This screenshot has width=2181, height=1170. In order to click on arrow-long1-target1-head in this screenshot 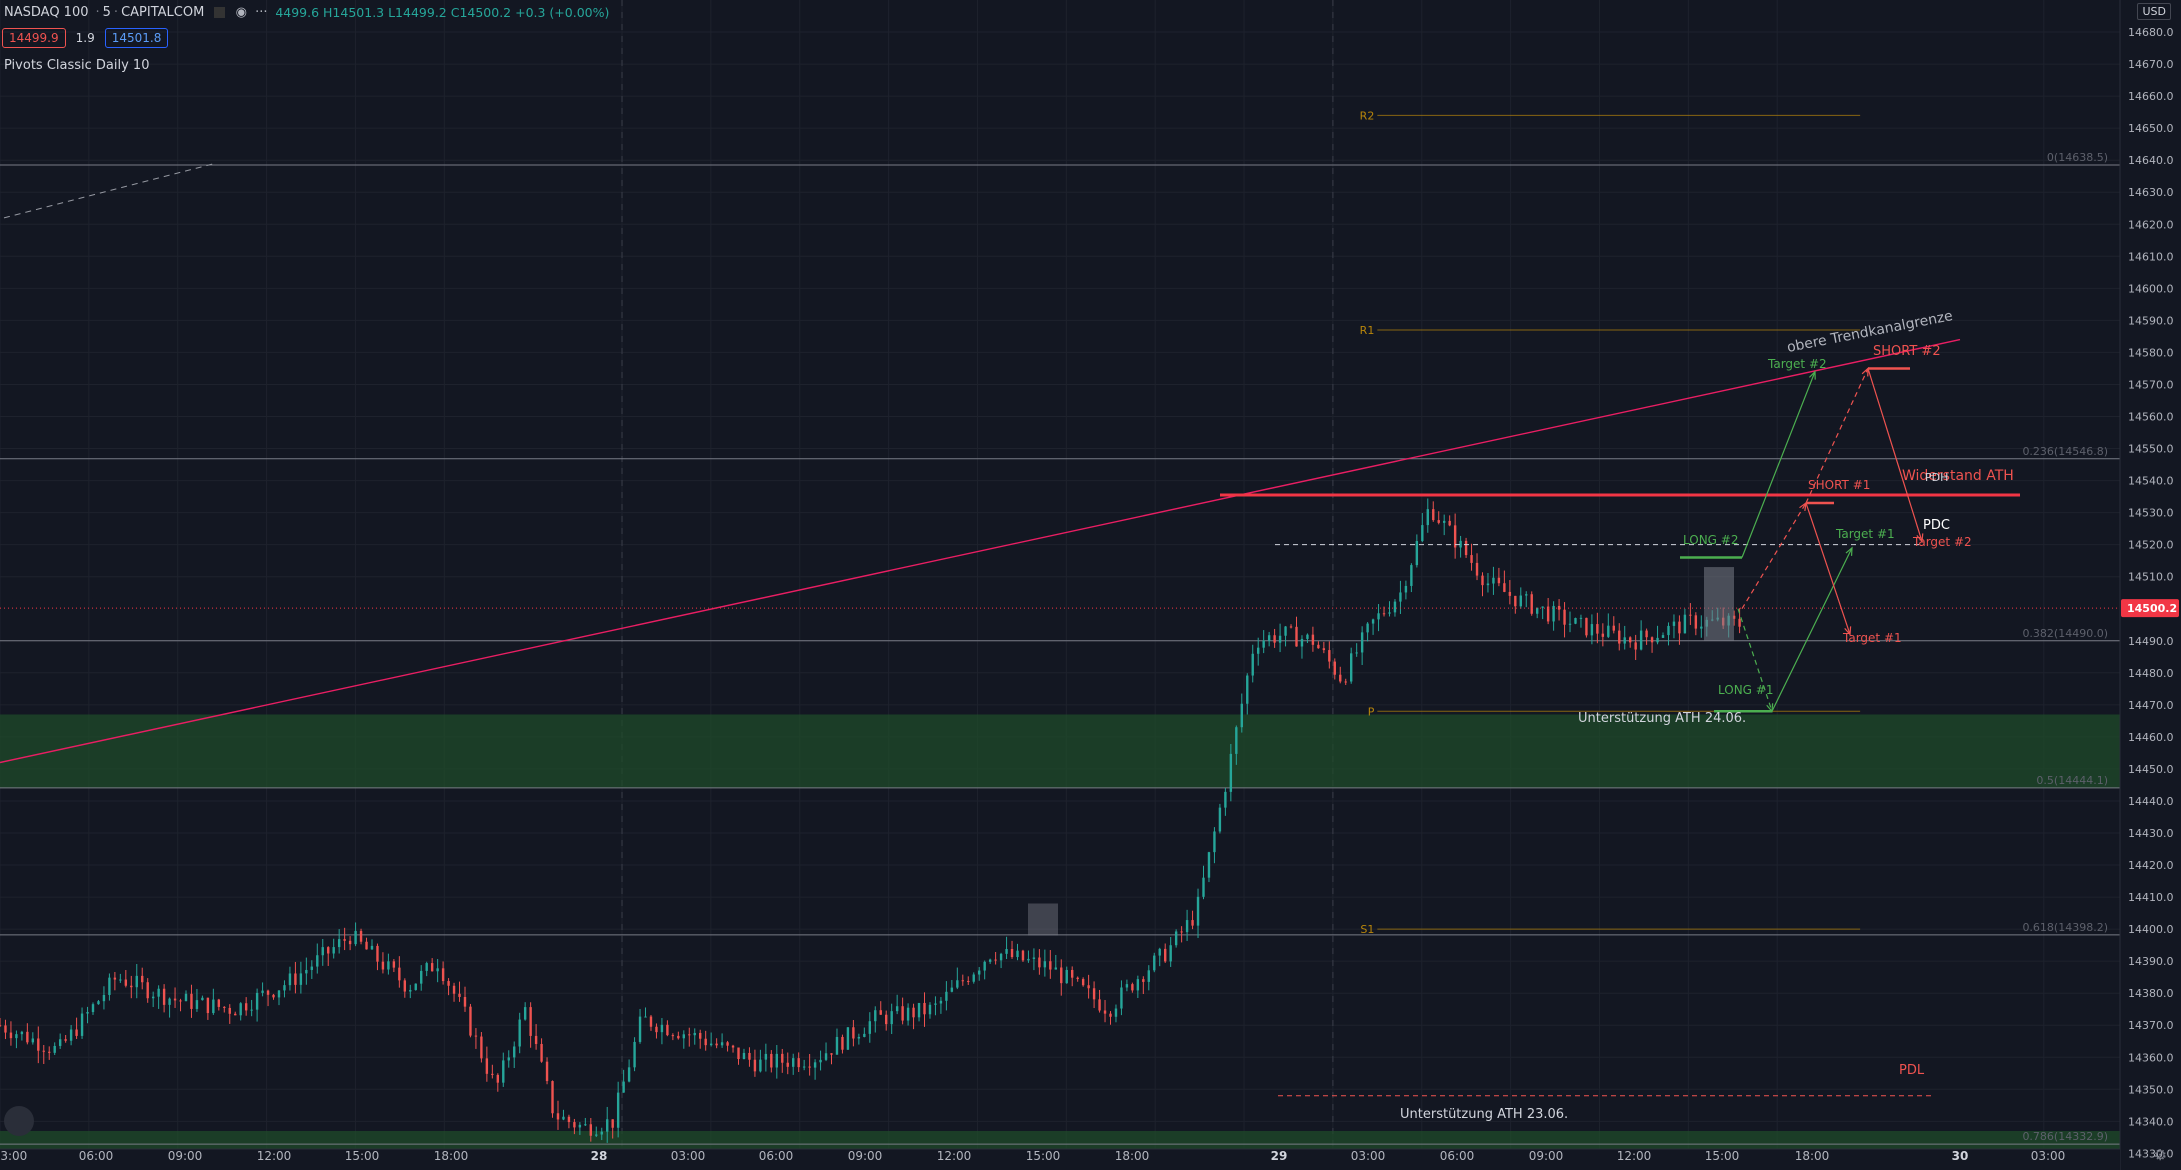, I will do `click(1849, 551)`.